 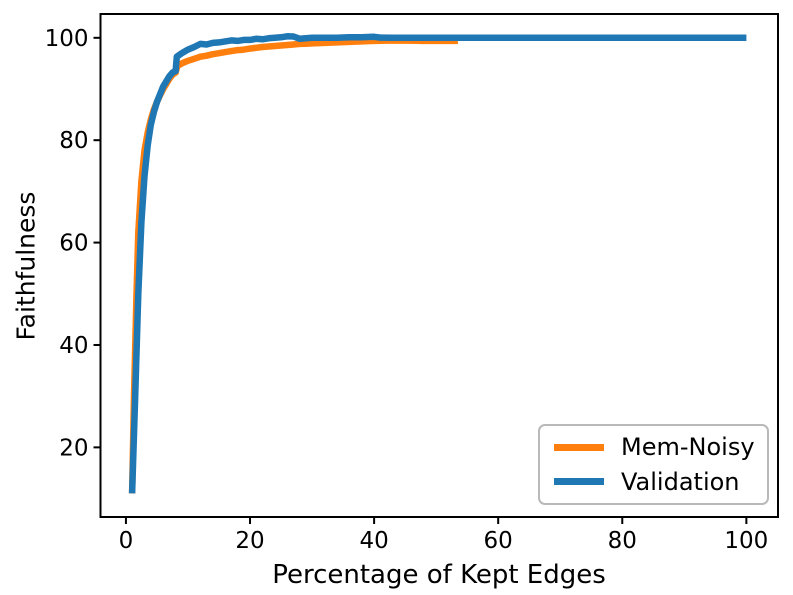 What do you see at coordinates (373, 541) in the screenshot?
I see `x-tick-label: 40` at bounding box center [373, 541].